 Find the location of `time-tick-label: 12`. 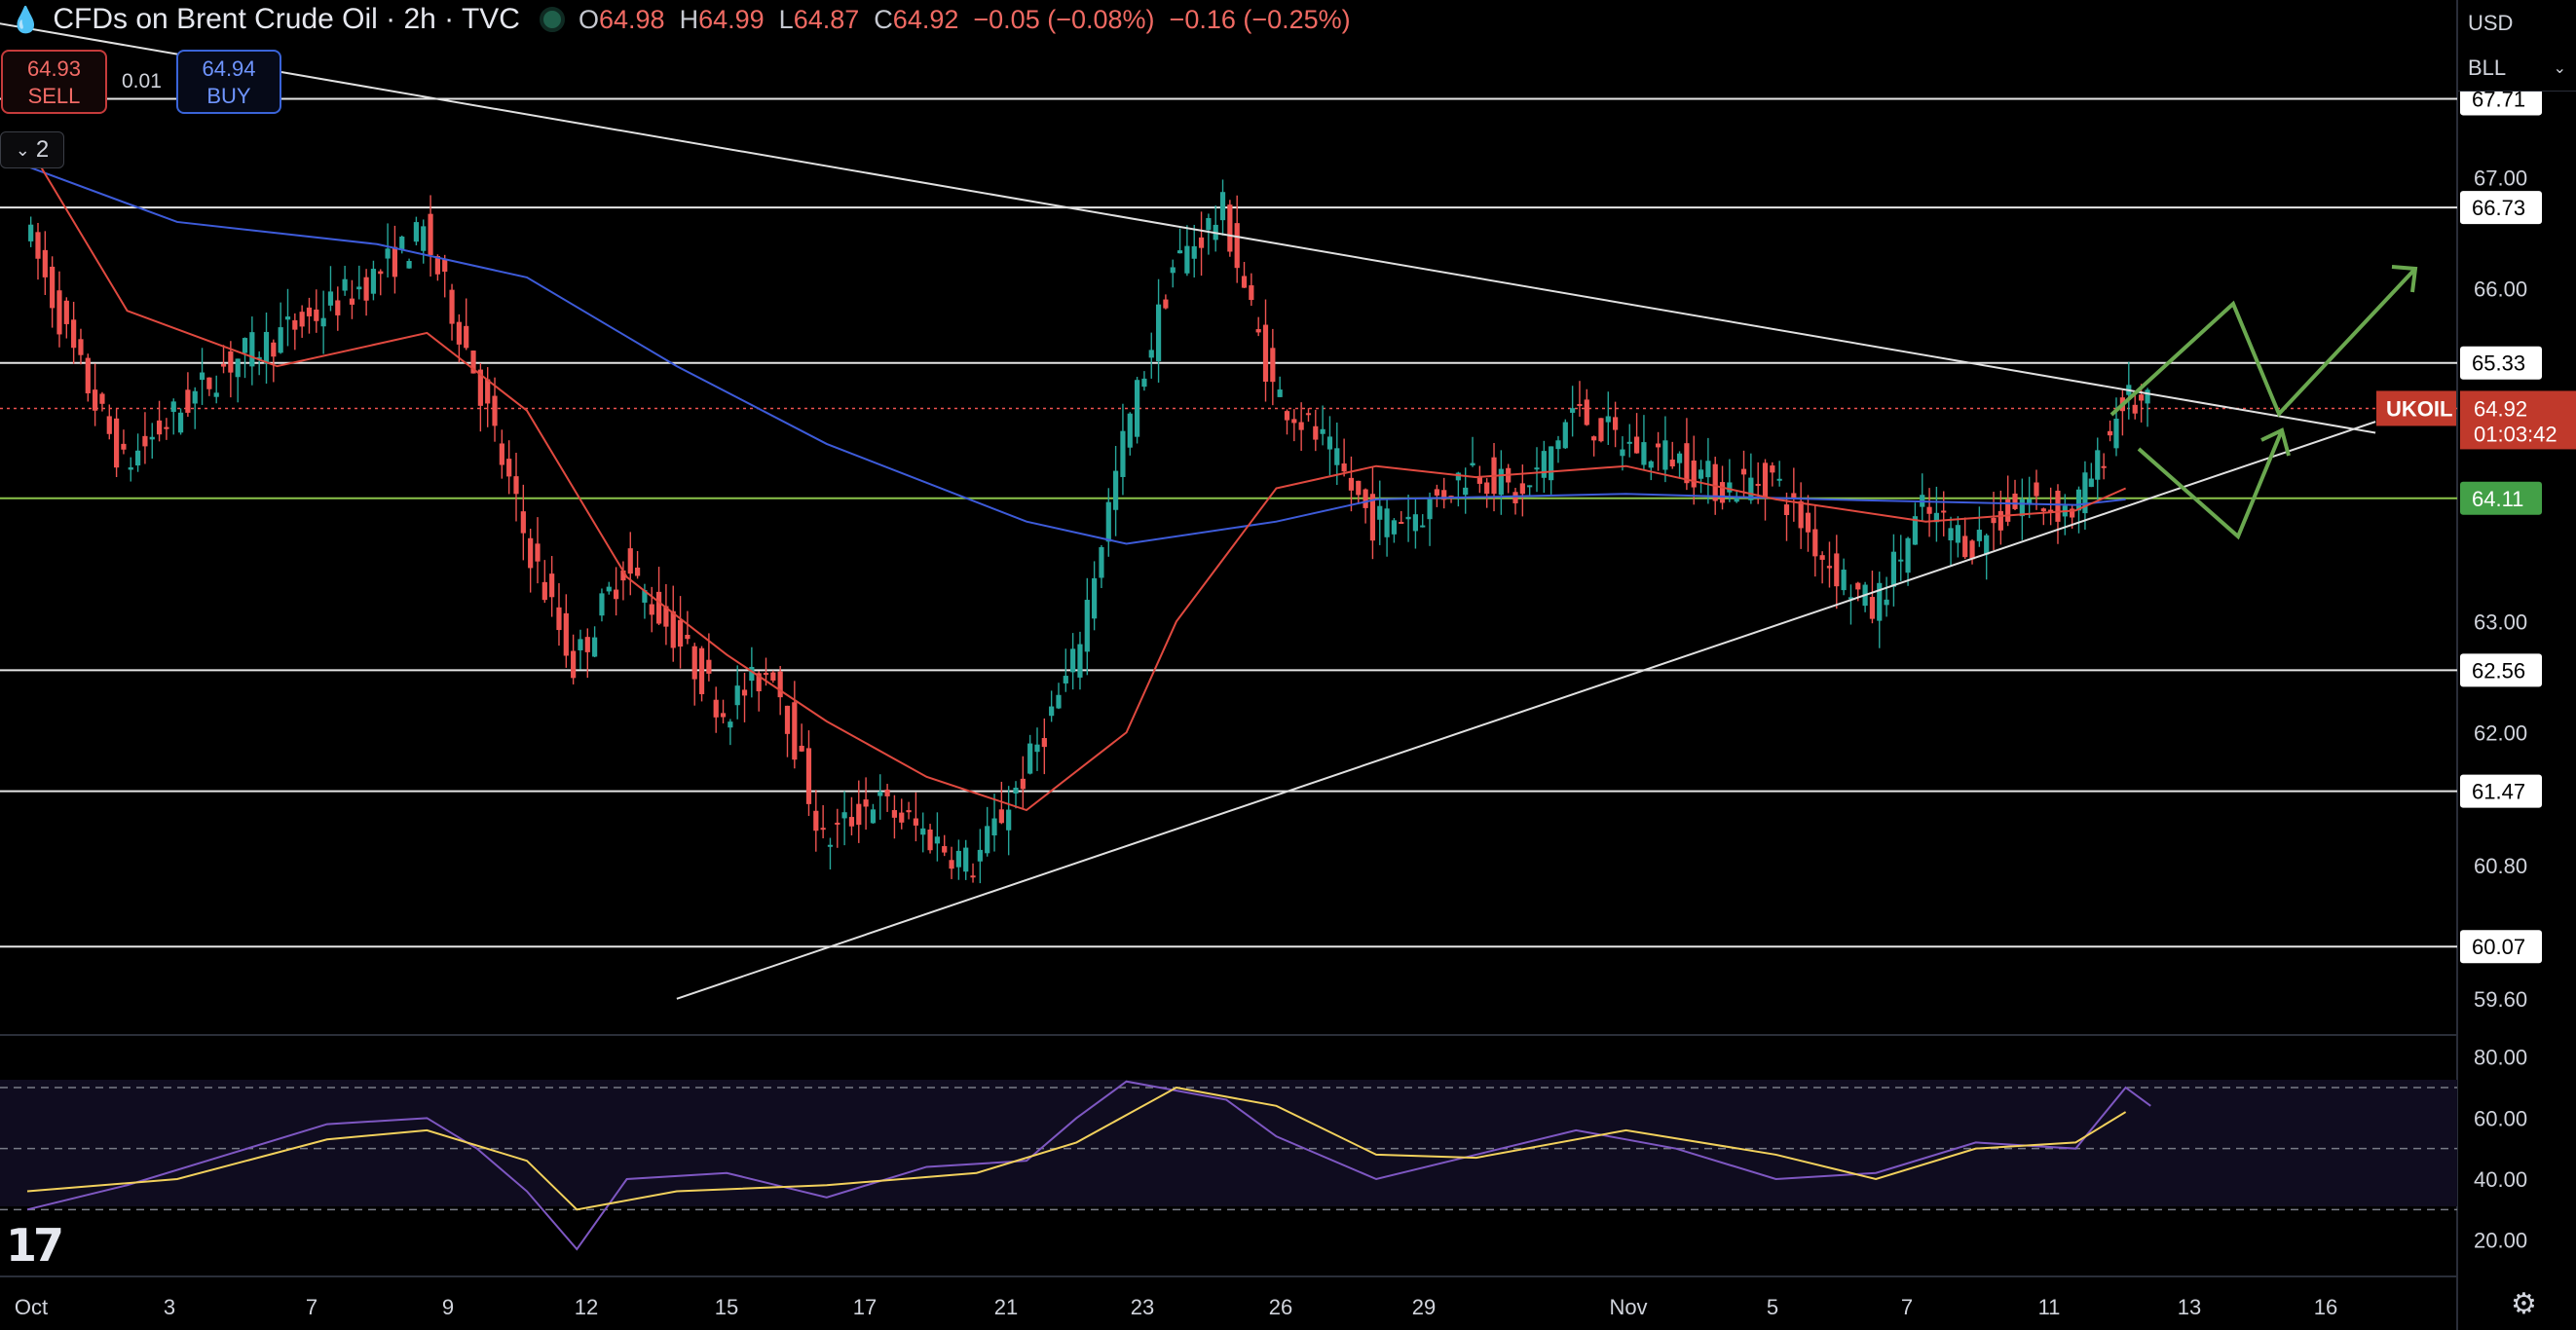

time-tick-label: 12 is located at coordinates (586, 1307).